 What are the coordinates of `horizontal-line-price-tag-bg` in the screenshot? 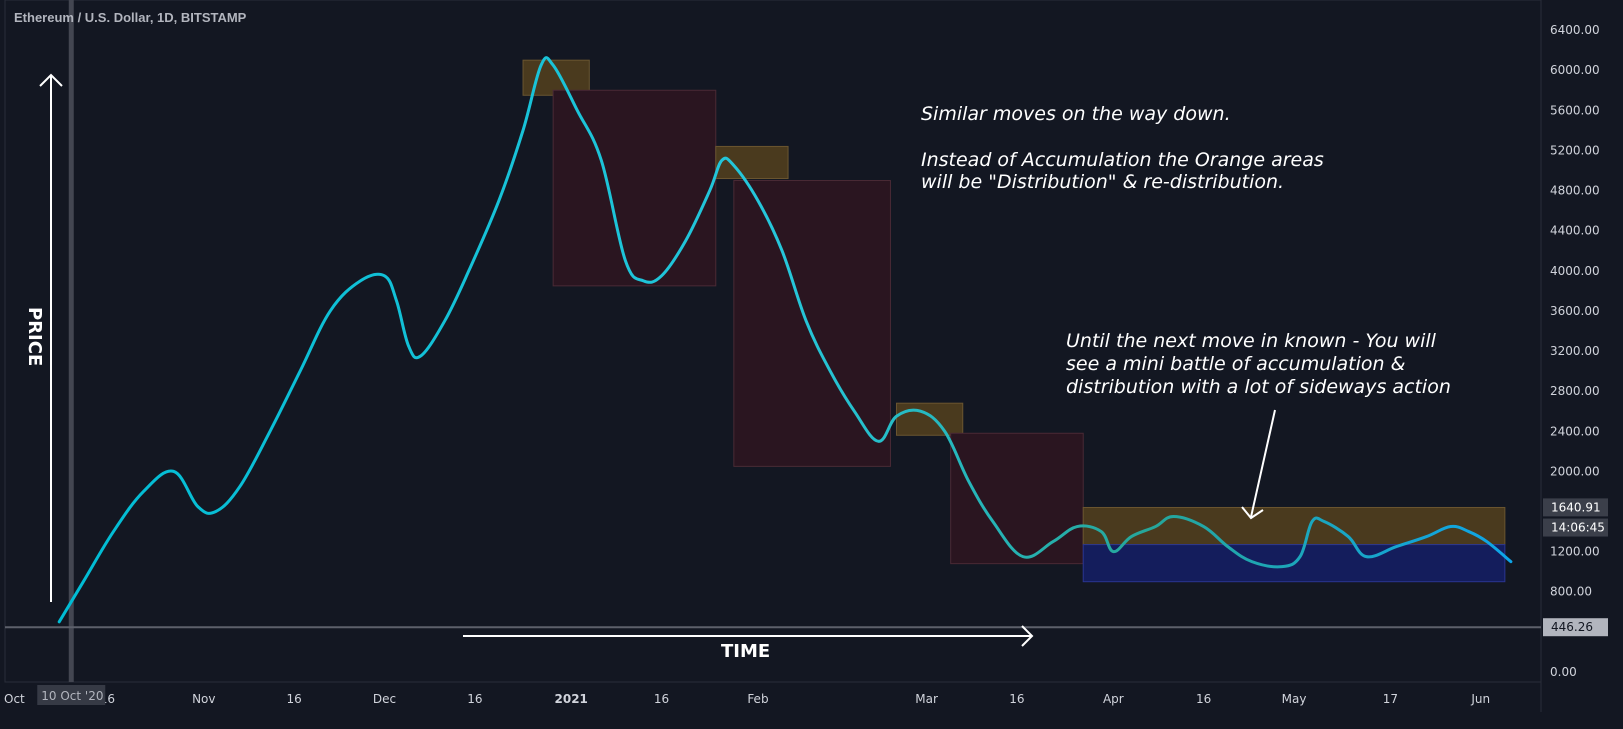 It's located at (1575, 627).